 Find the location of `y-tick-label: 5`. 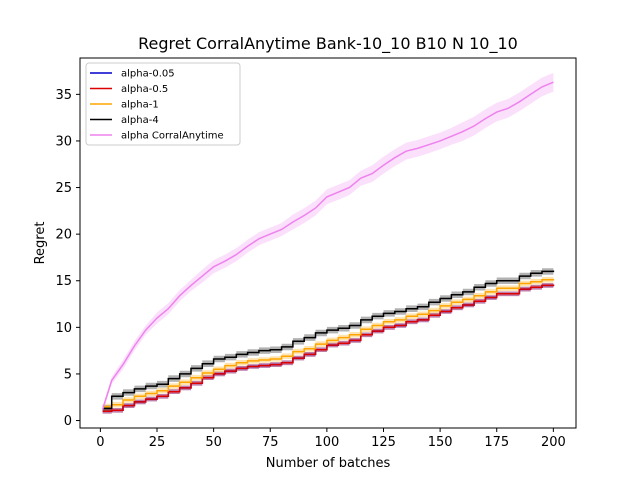

y-tick-label: 5 is located at coordinates (68, 374).